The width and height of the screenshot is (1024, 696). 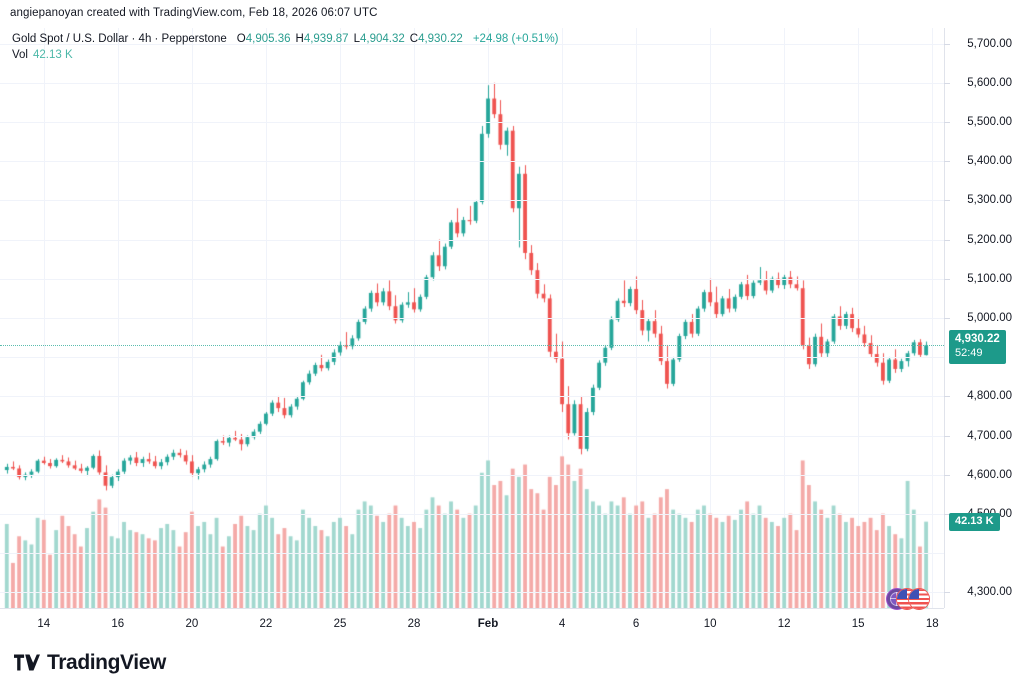 I want to click on price-axis-label: 4,300.00, so click(x=989, y=592).